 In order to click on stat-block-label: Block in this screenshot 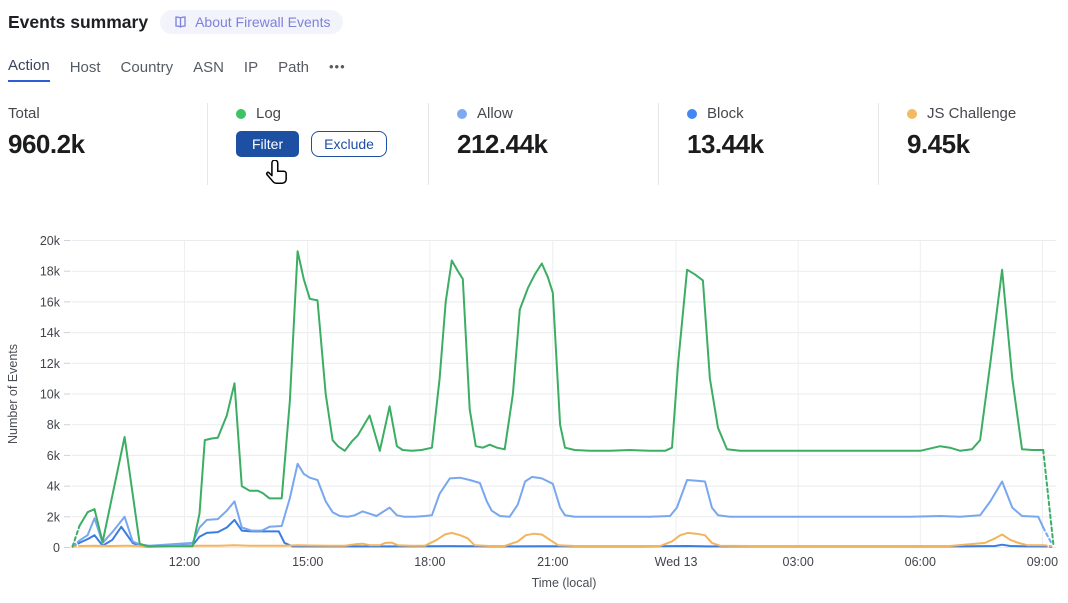, I will do `click(725, 113)`.